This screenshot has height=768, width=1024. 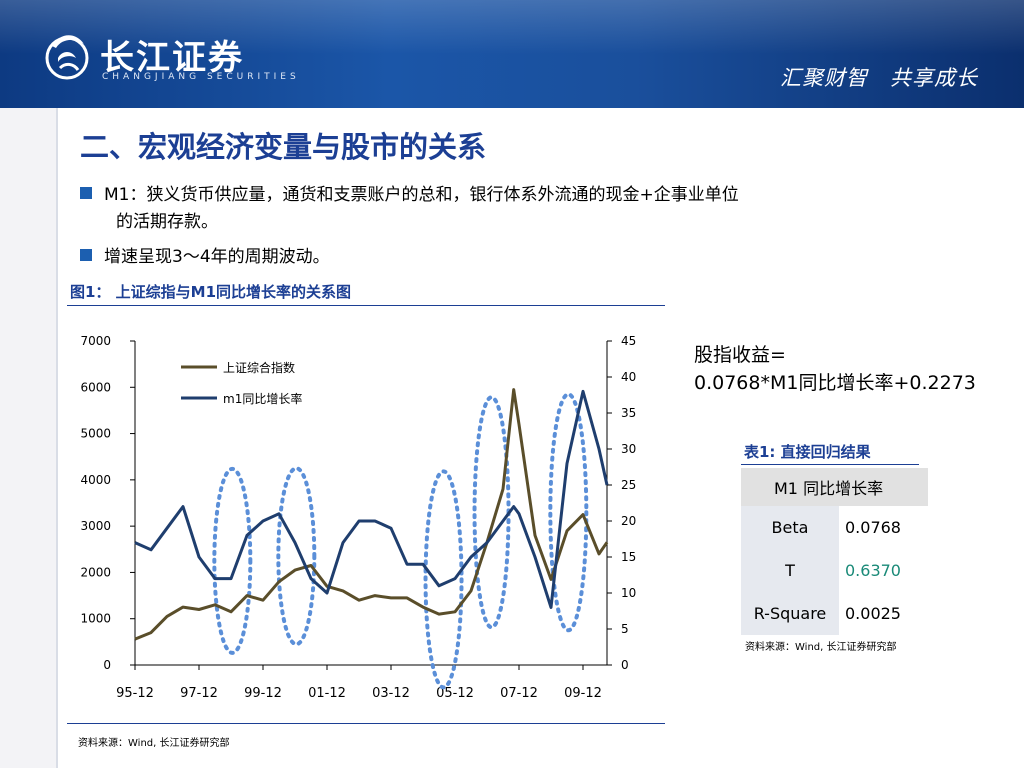 What do you see at coordinates (95, 480) in the screenshot?
I see `left-y-tick-label: 4000` at bounding box center [95, 480].